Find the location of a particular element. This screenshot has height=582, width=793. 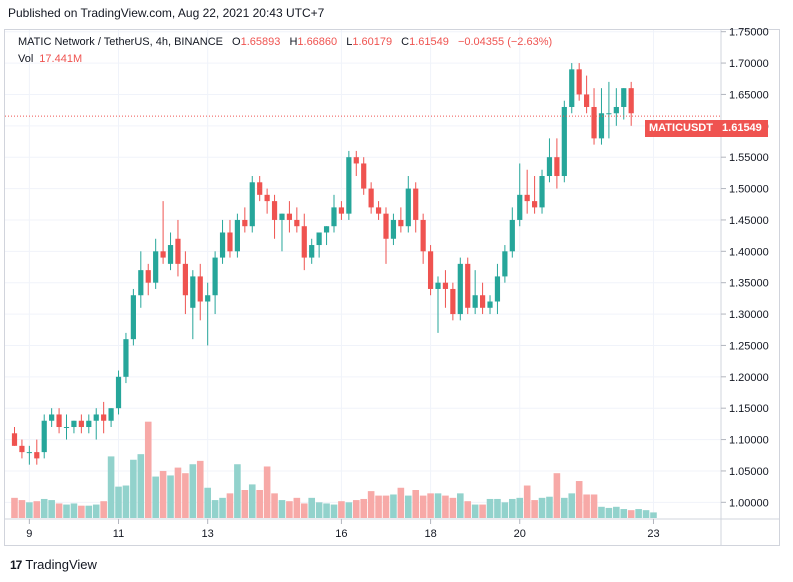

y-tick-label: 1.50000 is located at coordinates (749, 190).